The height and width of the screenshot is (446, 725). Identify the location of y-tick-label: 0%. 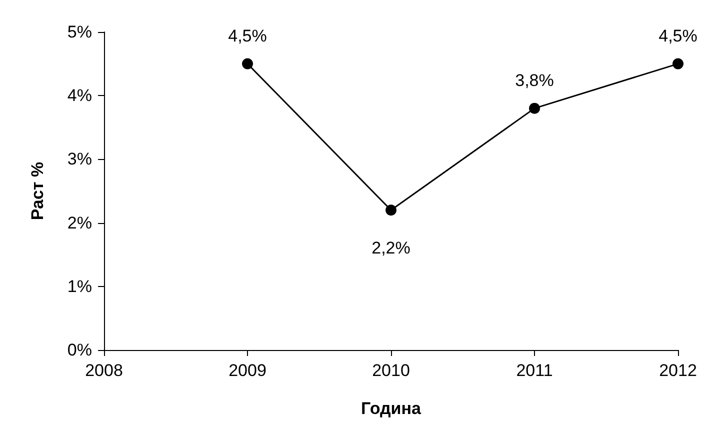
(79, 350).